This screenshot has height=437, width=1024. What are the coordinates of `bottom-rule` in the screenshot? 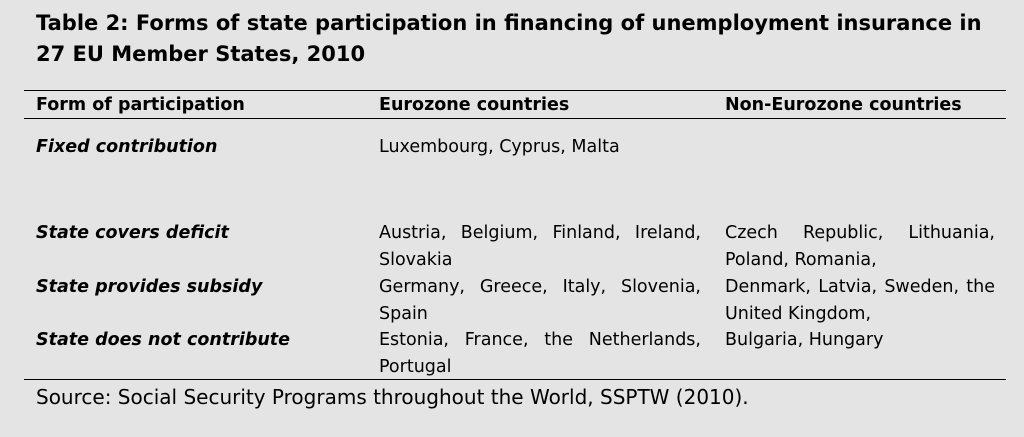 It's located at (515, 379).